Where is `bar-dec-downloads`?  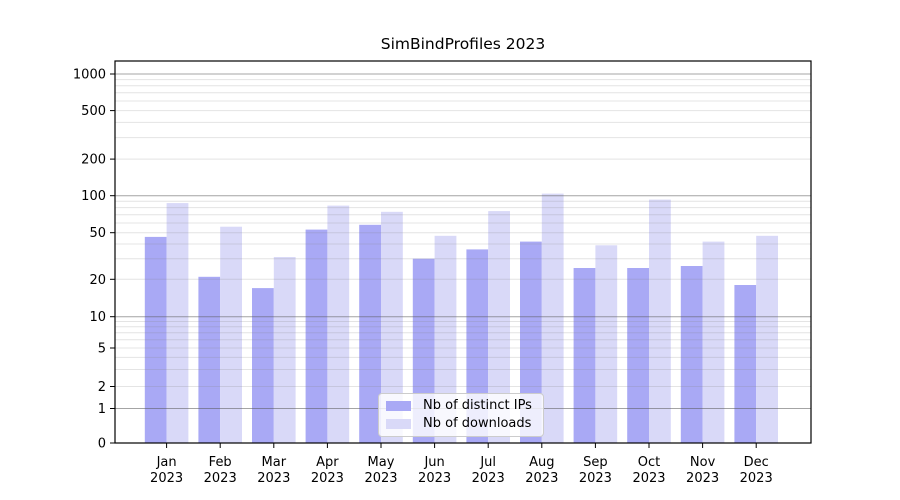
bar-dec-downloads is located at coordinates (767, 339).